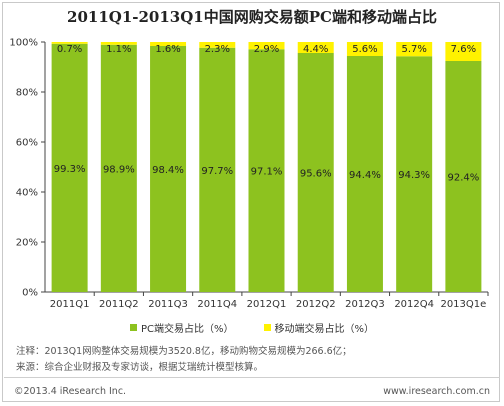 Image resolution: width=504 pixels, height=406 pixels. Describe the element at coordinates (70, 391) in the screenshot. I see `footer-copyright: ©2013.4 iResearch Inc.` at that location.